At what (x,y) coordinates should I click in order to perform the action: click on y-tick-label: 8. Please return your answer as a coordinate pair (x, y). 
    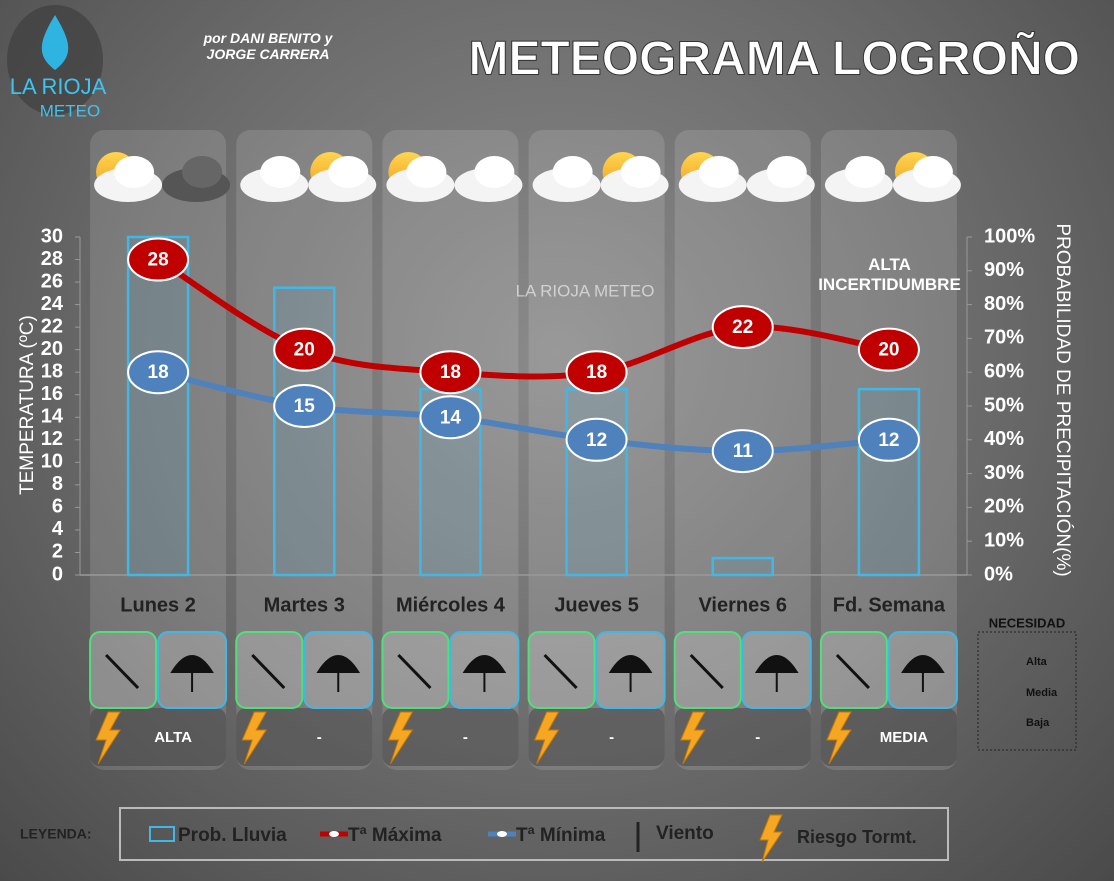
    Looking at the image, I should click on (57, 484).